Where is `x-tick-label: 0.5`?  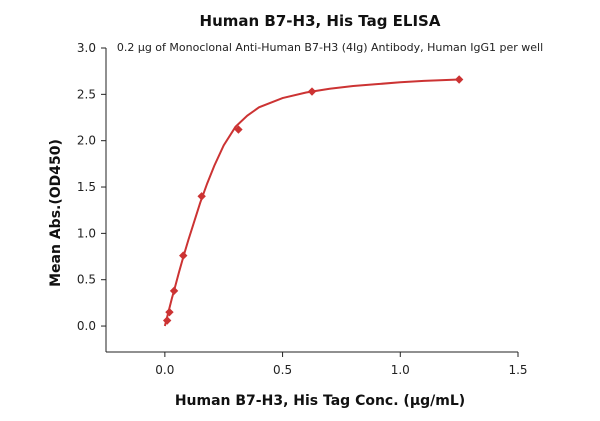 x-tick-label: 0.5 is located at coordinates (282, 370).